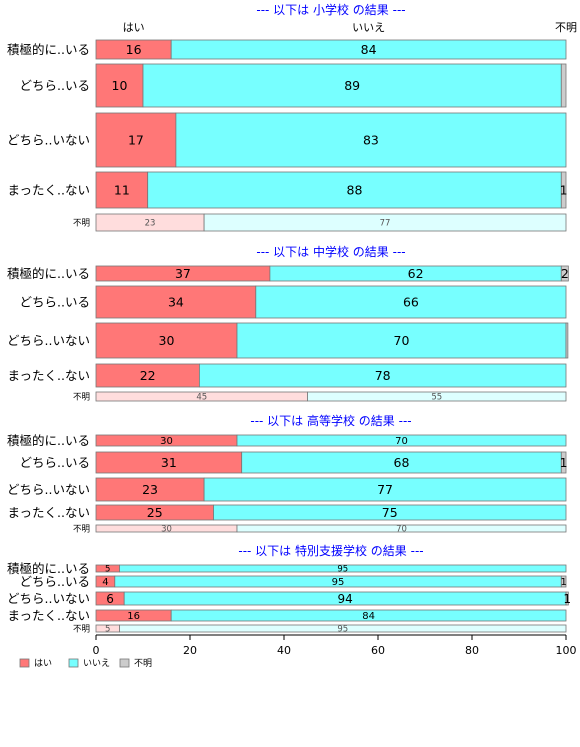 Image resolution: width=580 pixels, height=747 pixels. I want to click on data-label: 22, so click(148, 375).